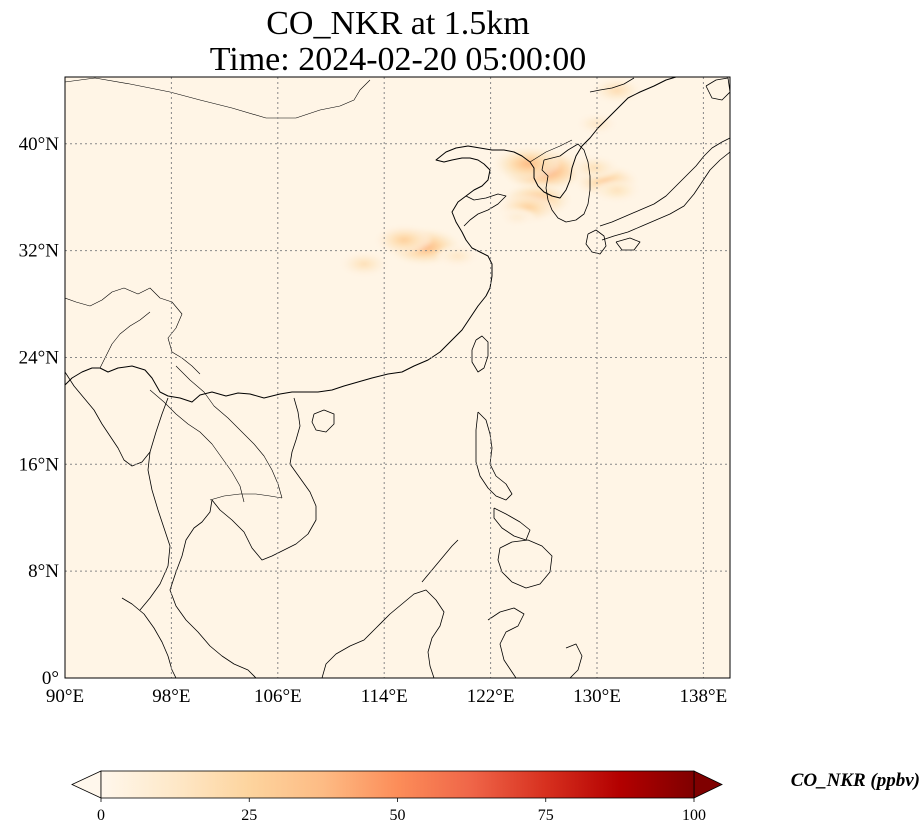  What do you see at coordinates (65, 696) in the screenshot?
I see `lon-tick-label: 90°E` at bounding box center [65, 696].